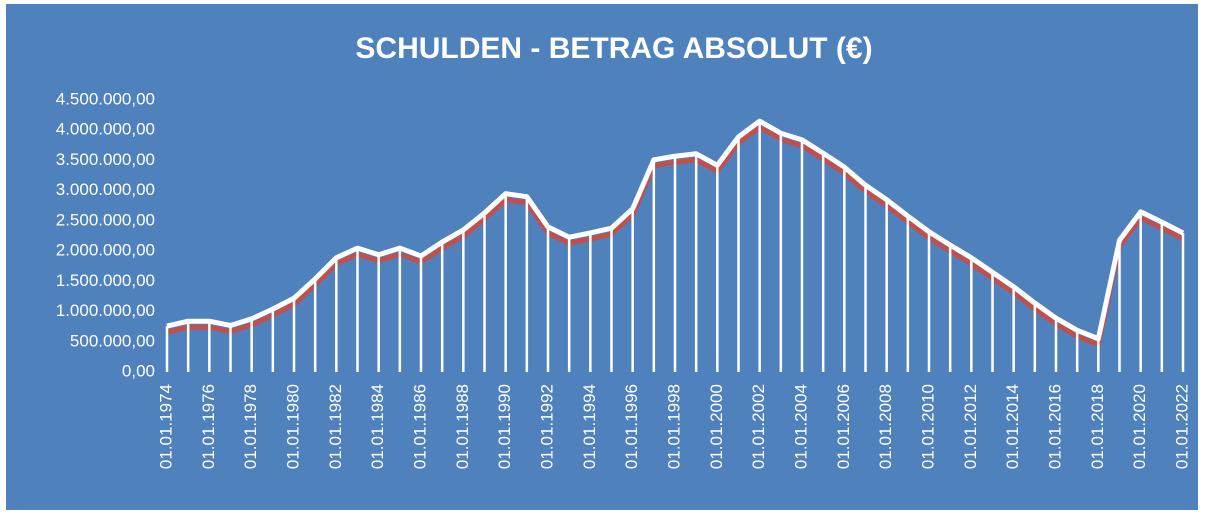 This screenshot has height=515, width=1206. What do you see at coordinates (292, 426) in the screenshot?
I see `x-tick-label: 01.01.1980` at bounding box center [292, 426].